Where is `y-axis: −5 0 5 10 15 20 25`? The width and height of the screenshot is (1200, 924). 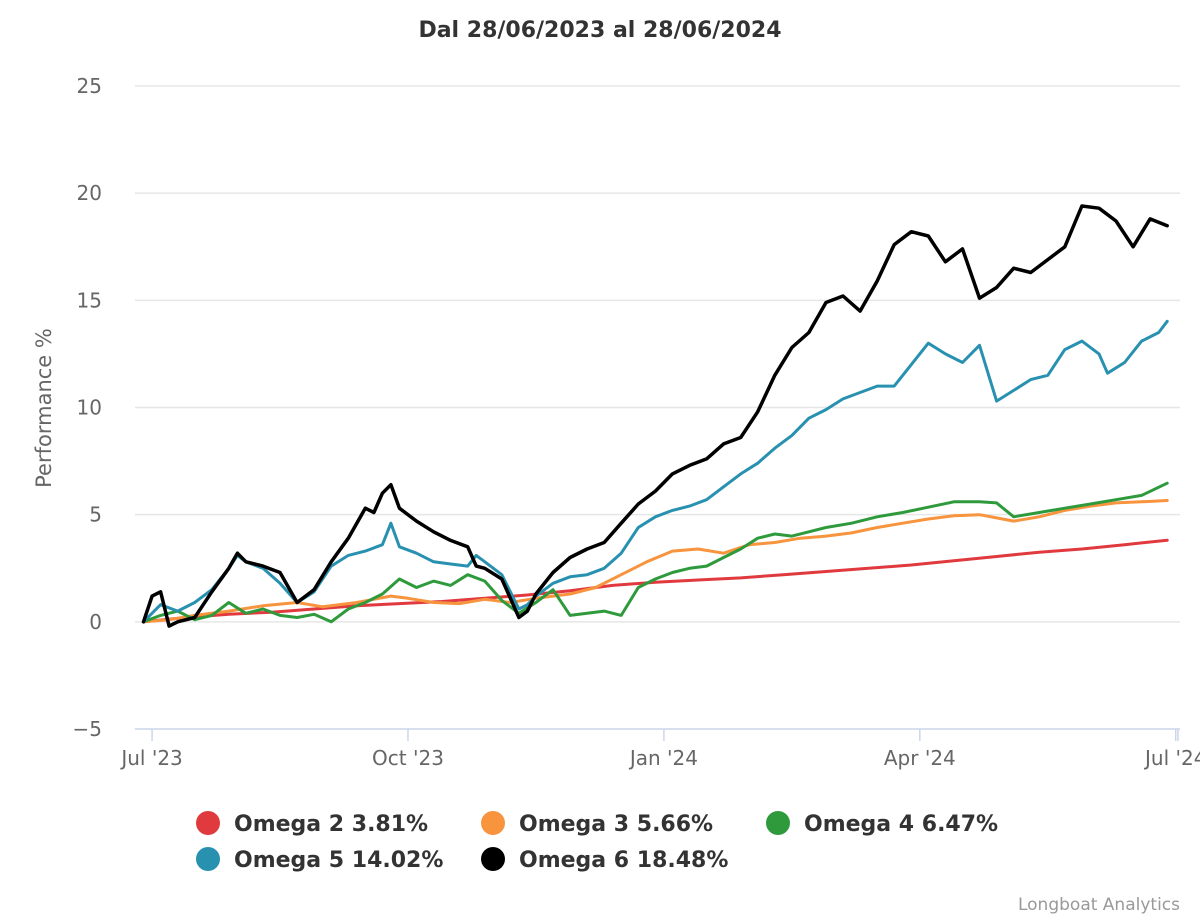
y-axis: −5 0 5 10 15 20 25 is located at coordinates (87, 407).